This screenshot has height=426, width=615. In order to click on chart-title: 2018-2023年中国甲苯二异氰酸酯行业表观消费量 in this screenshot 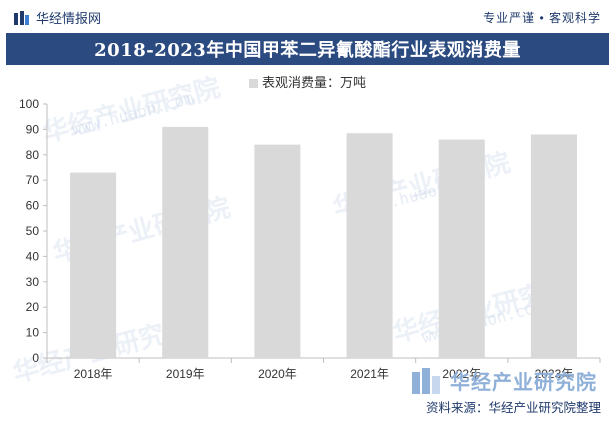, I will do `click(307, 50)`.